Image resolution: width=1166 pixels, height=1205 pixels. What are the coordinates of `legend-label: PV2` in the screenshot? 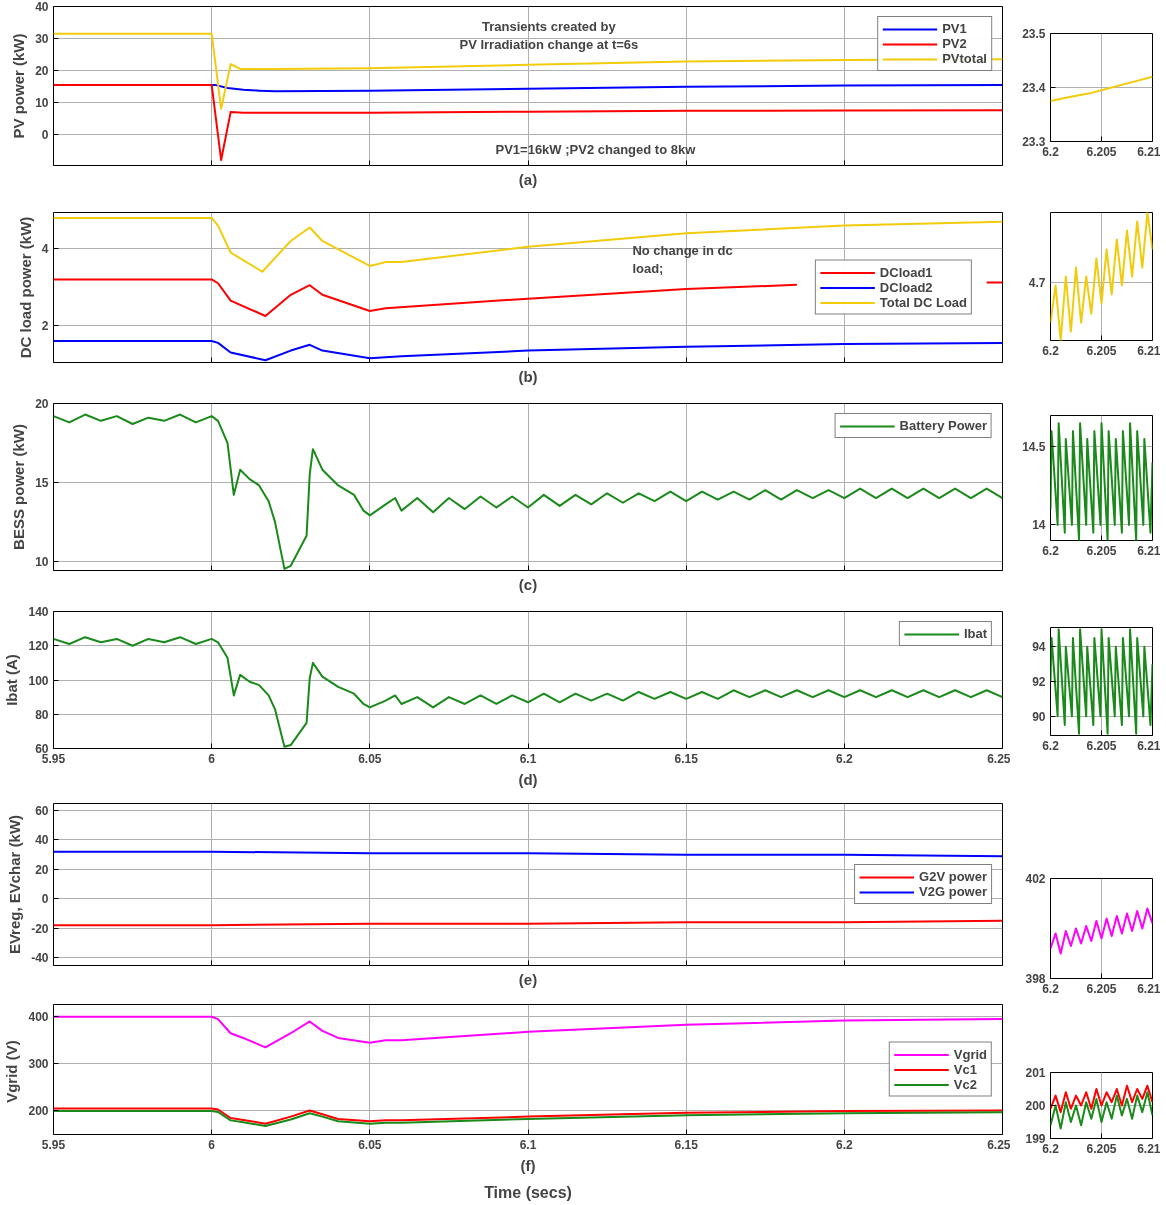 It's located at (954, 43).